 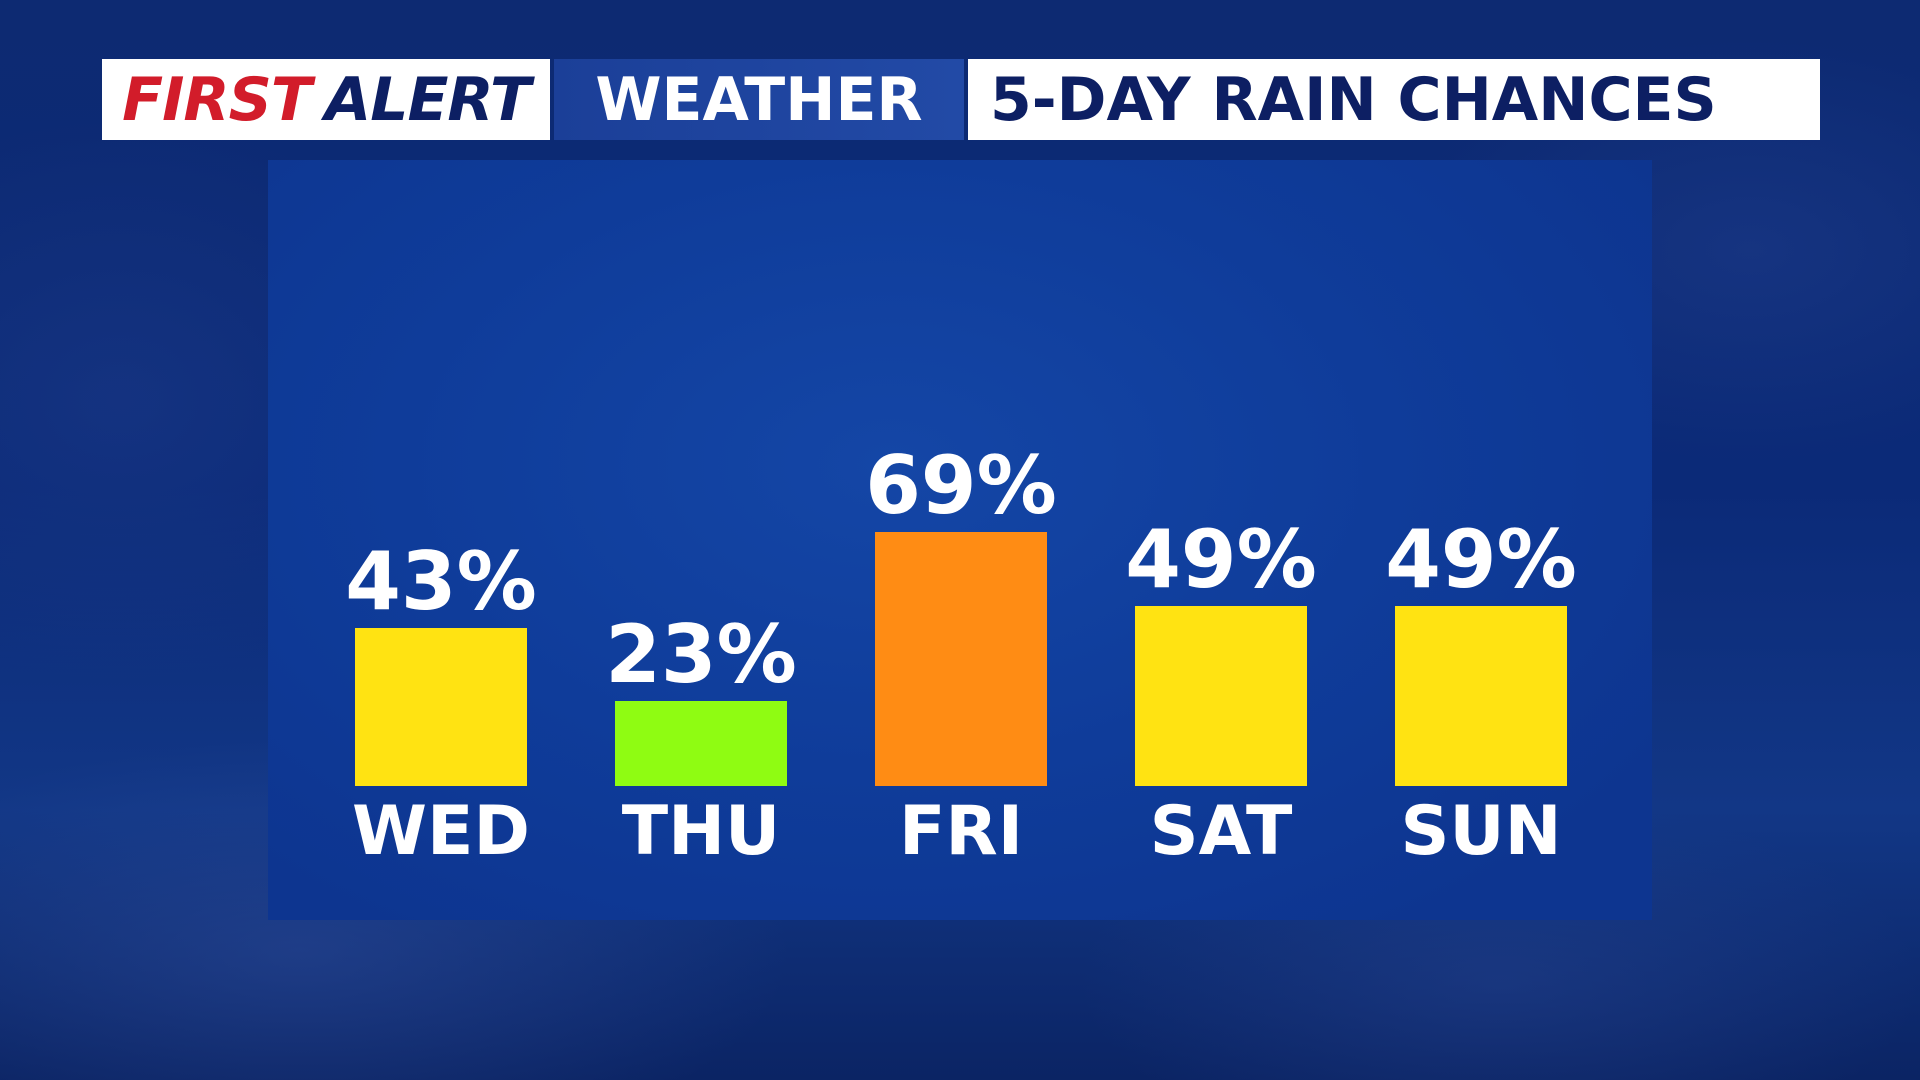 What do you see at coordinates (961, 659) in the screenshot?
I see `bar-fri` at bounding box center [961, 659].